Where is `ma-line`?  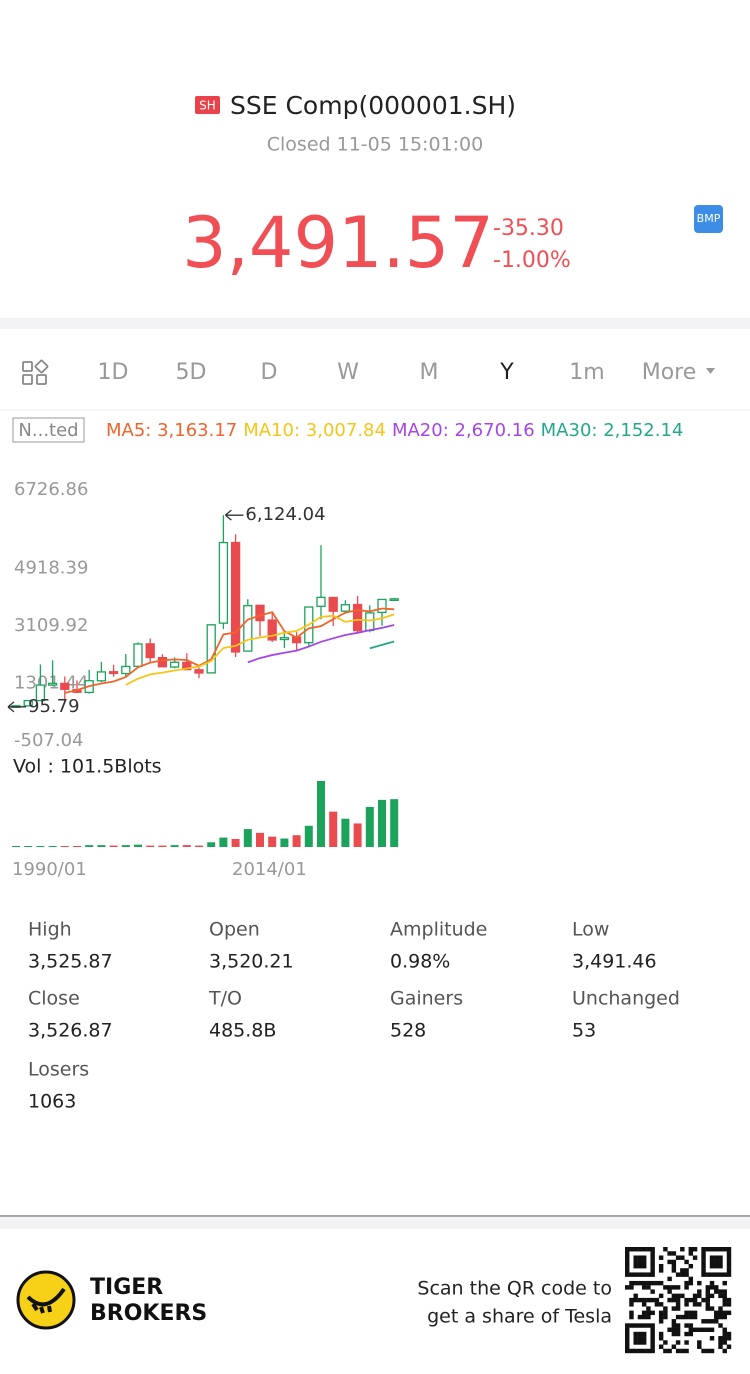
ma-line is located at coordinates (321, 644).